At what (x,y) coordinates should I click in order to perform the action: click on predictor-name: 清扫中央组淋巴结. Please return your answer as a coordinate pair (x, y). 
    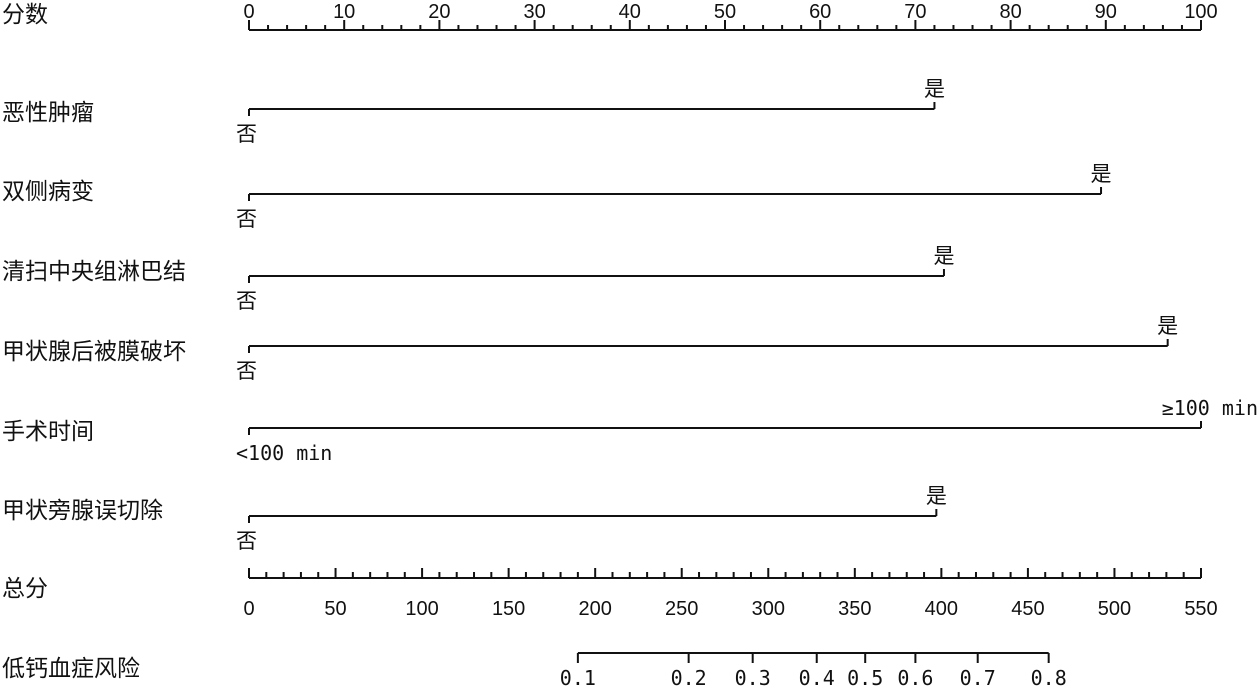
    Looking at the image, I should click on (94, 272).